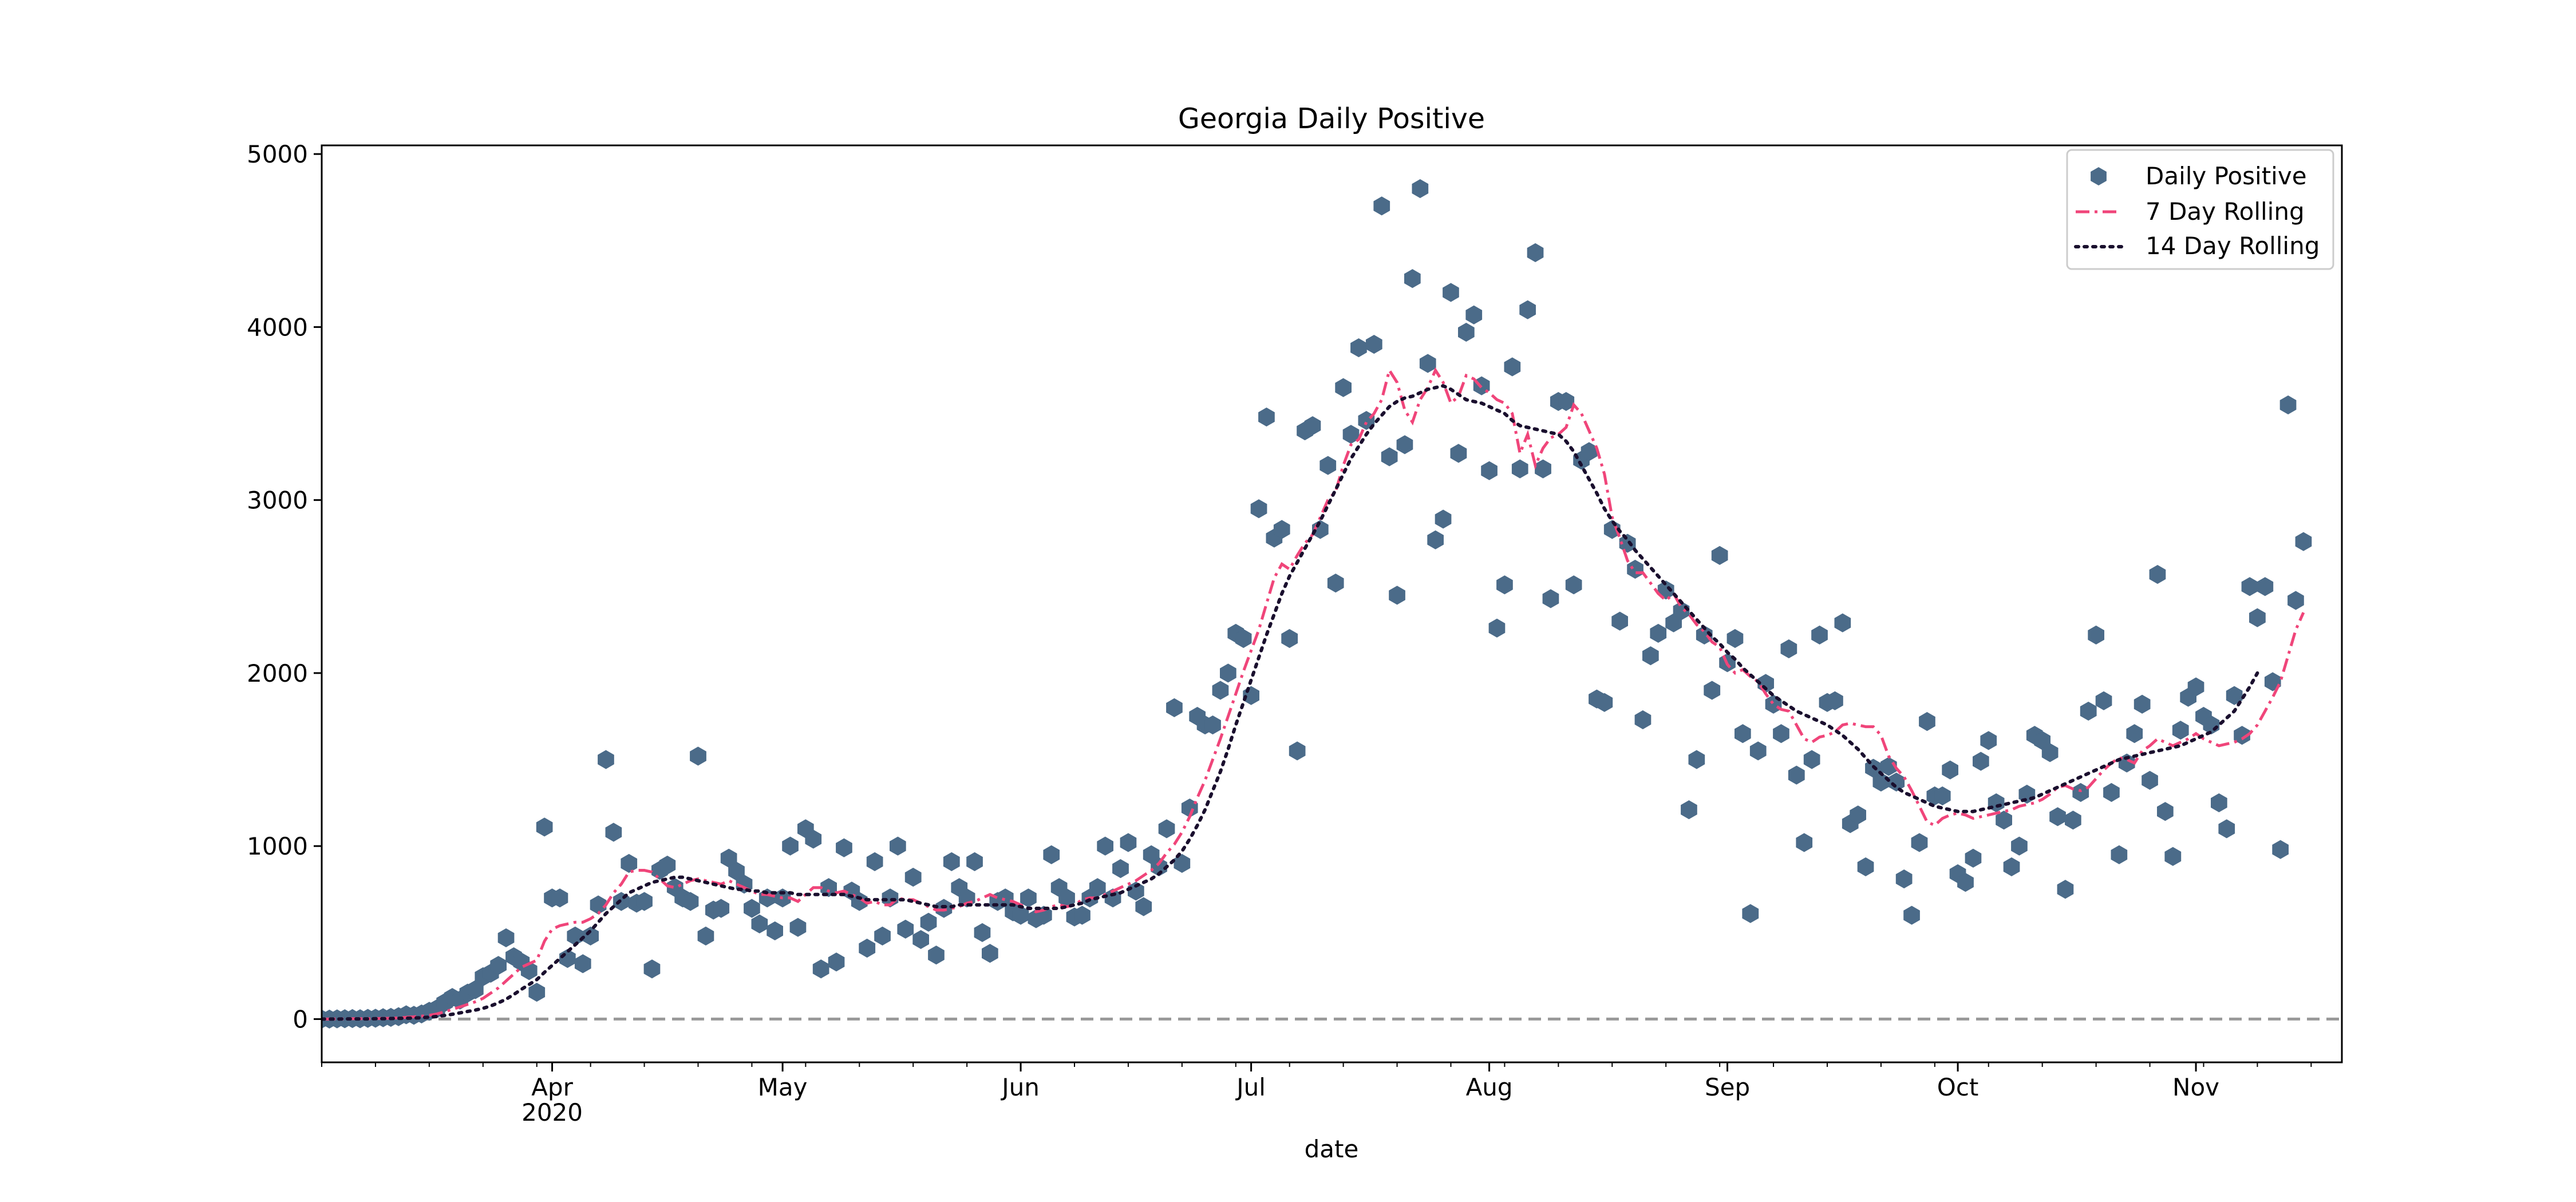 This screenshot has width=2576, height=1202. What do you see at coordinates (301, 1019) in the screenshot?
I see `y-tick-label: 0` at bounding box center [301, 1019].